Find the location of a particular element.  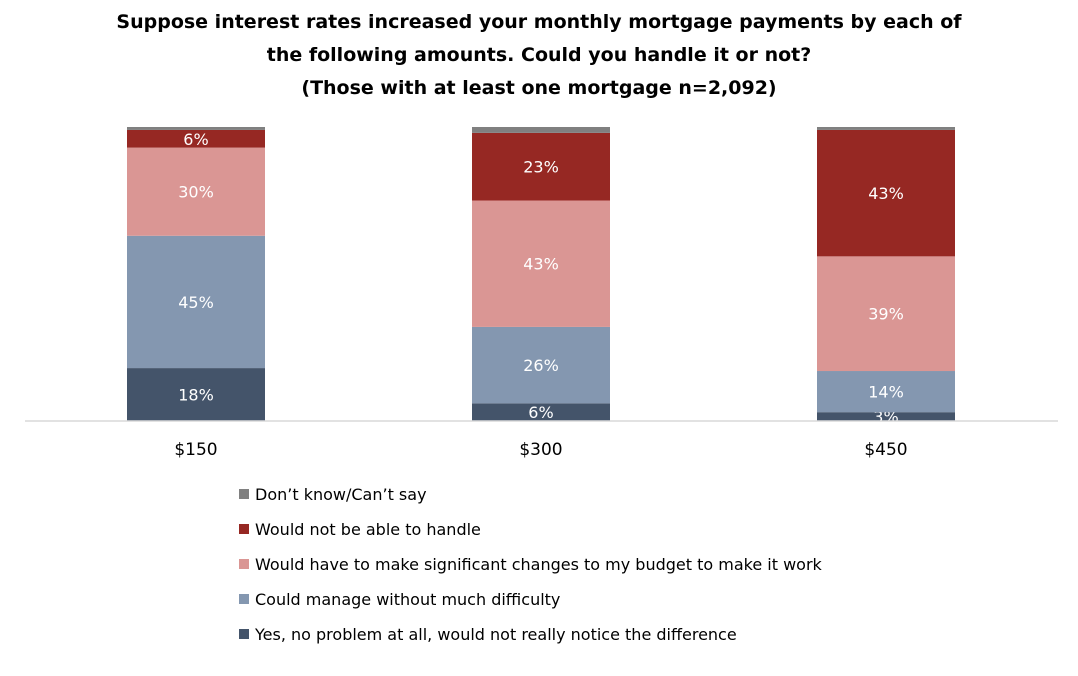

bar-data-label: 45% is located at coordinates (196, 302).